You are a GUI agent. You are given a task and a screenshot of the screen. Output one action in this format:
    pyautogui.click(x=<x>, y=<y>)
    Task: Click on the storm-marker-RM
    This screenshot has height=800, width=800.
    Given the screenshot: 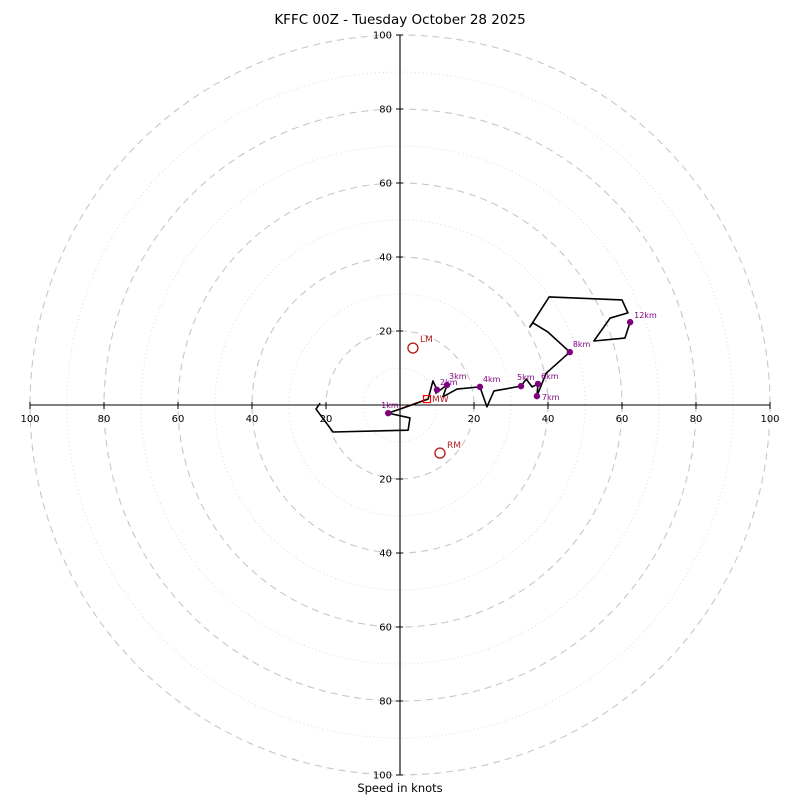 What is the action you would take?
    pyautogui.click(x=440, y=453)
    